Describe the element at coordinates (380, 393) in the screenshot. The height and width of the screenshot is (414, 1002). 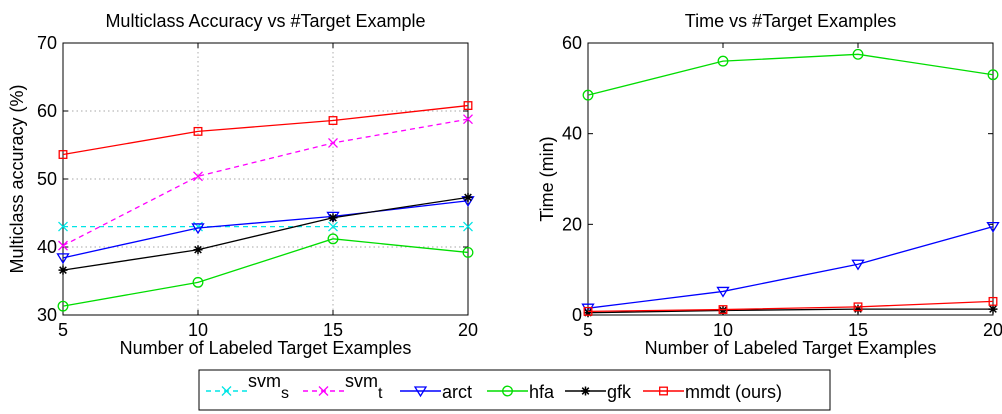
I see `legend-label-subscript: t` at that location.